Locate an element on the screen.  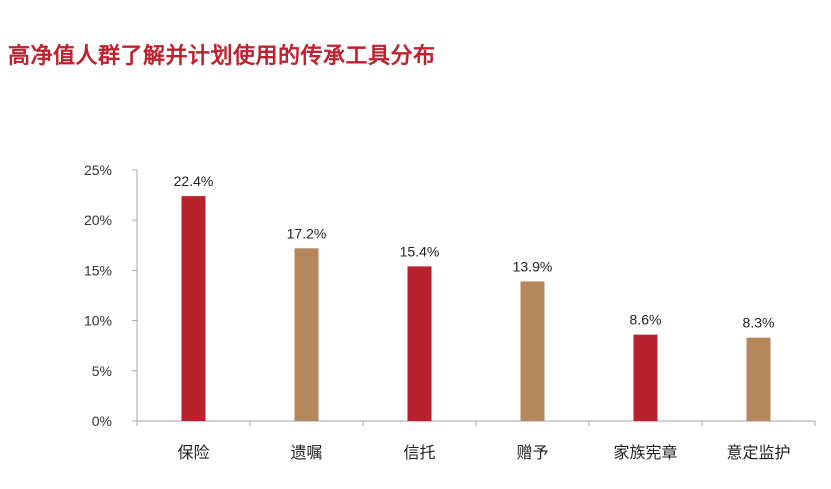
y-tick-label: 25% is located at coordinates (98, 170).